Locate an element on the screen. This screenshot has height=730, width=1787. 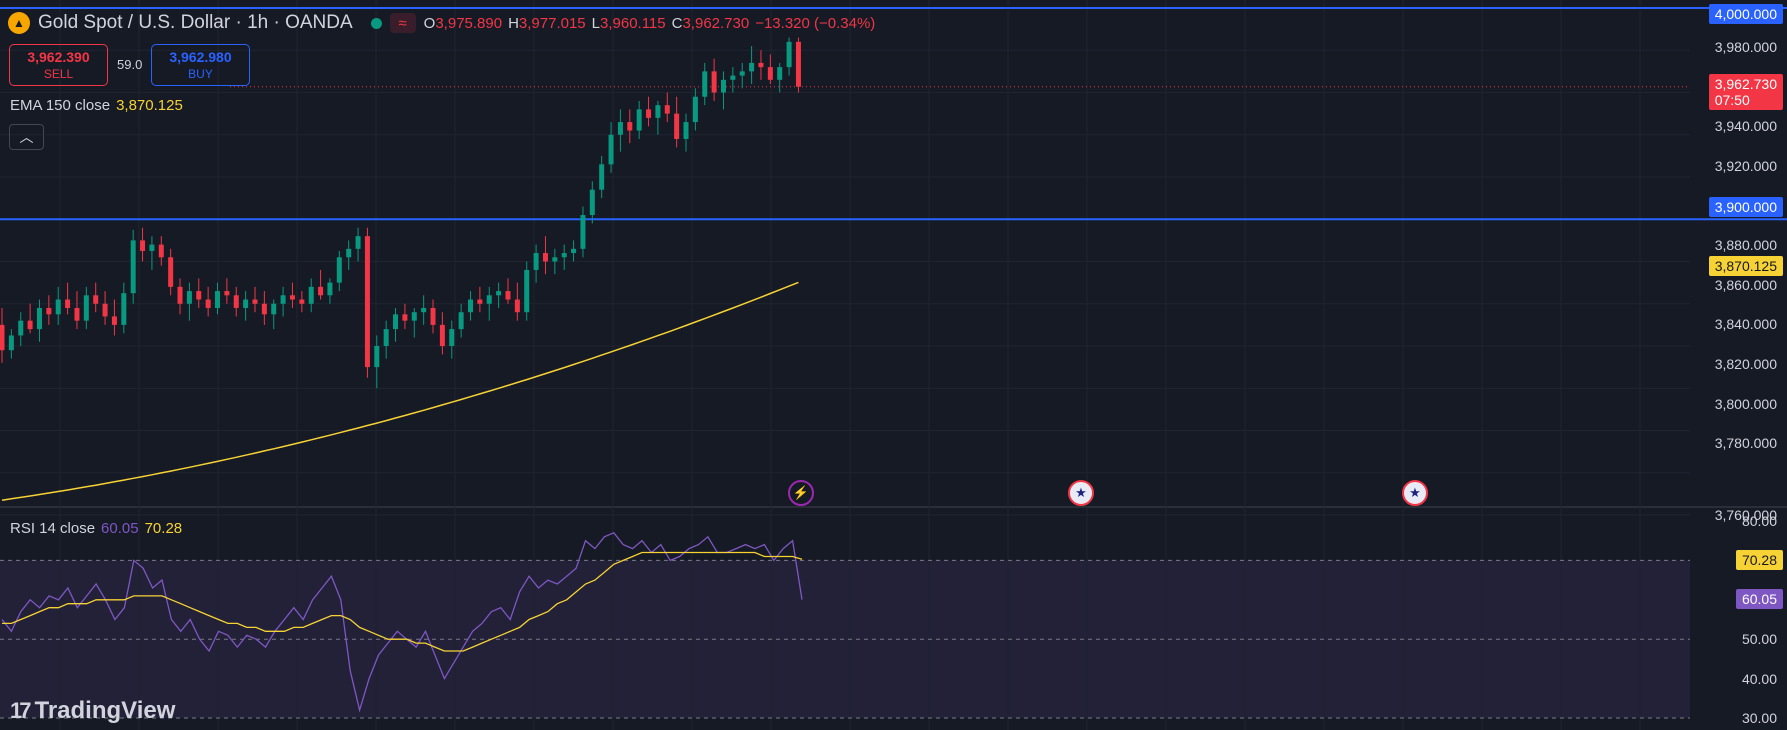
price-axis-label: 3,860.000 is located at coordinates (1745, 285).